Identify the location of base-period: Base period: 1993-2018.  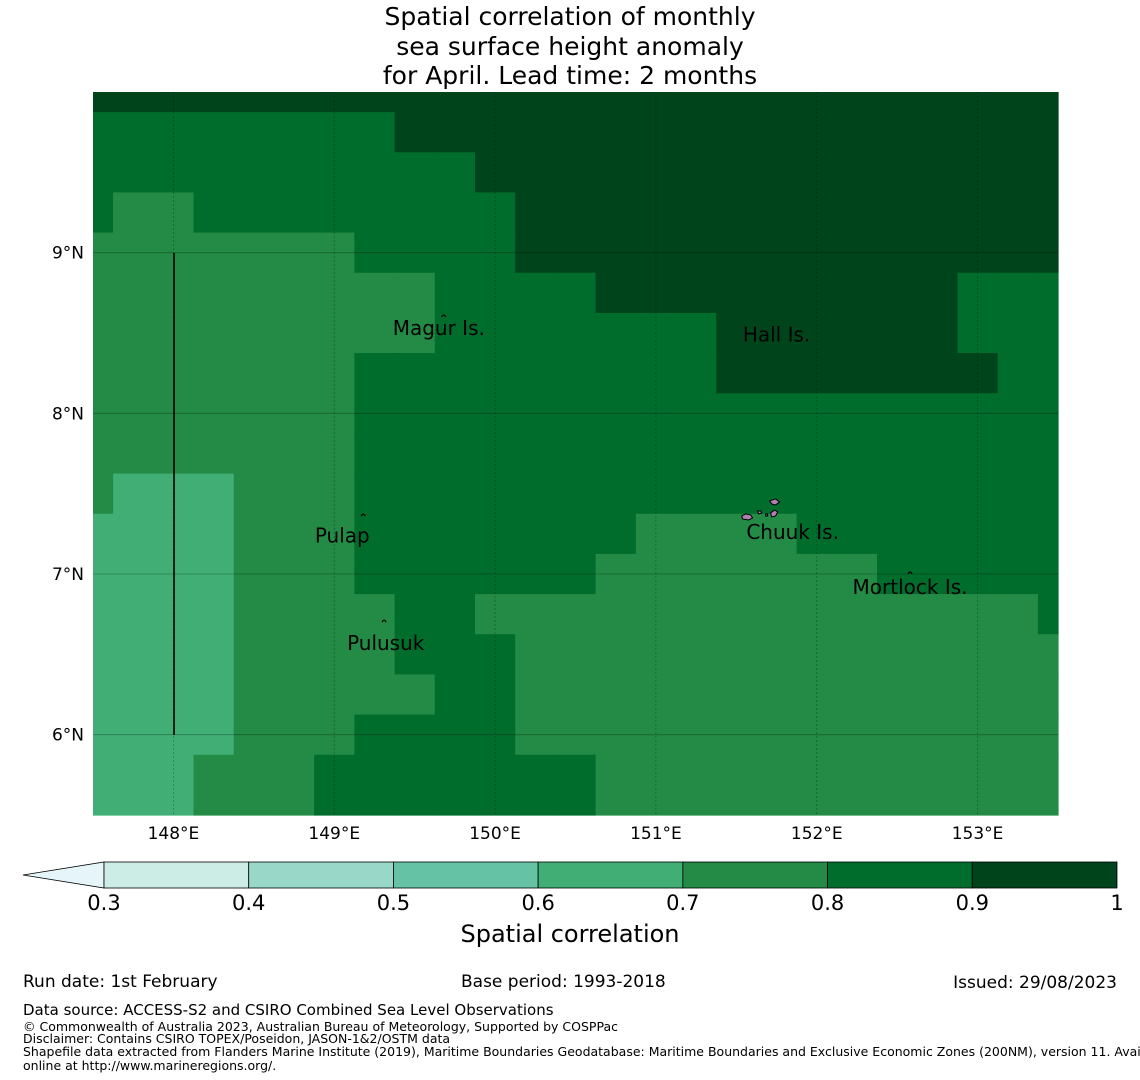
(563, 982).